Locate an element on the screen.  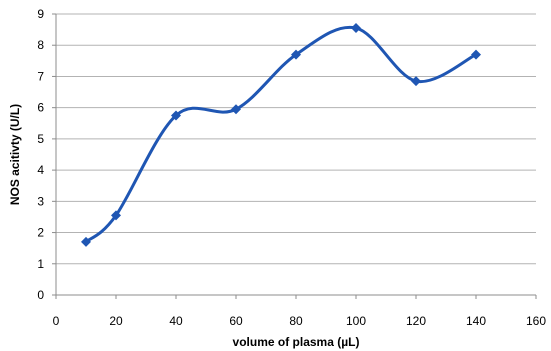
y-tick-label: 2 is located at coordinates (40, 233).